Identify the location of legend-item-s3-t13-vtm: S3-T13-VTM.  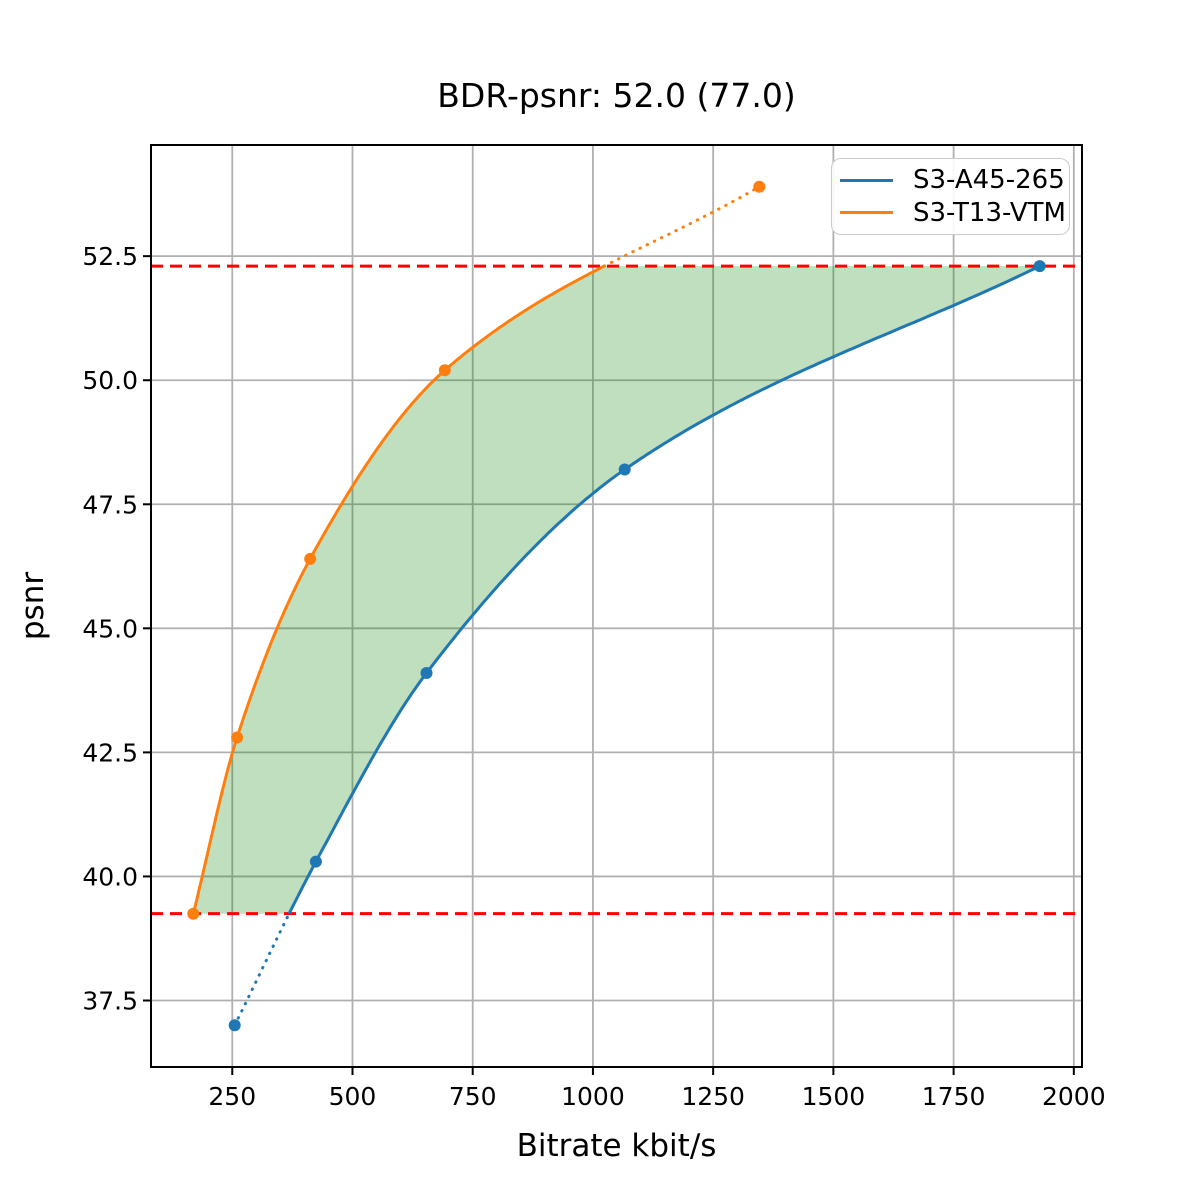
(953, 213).